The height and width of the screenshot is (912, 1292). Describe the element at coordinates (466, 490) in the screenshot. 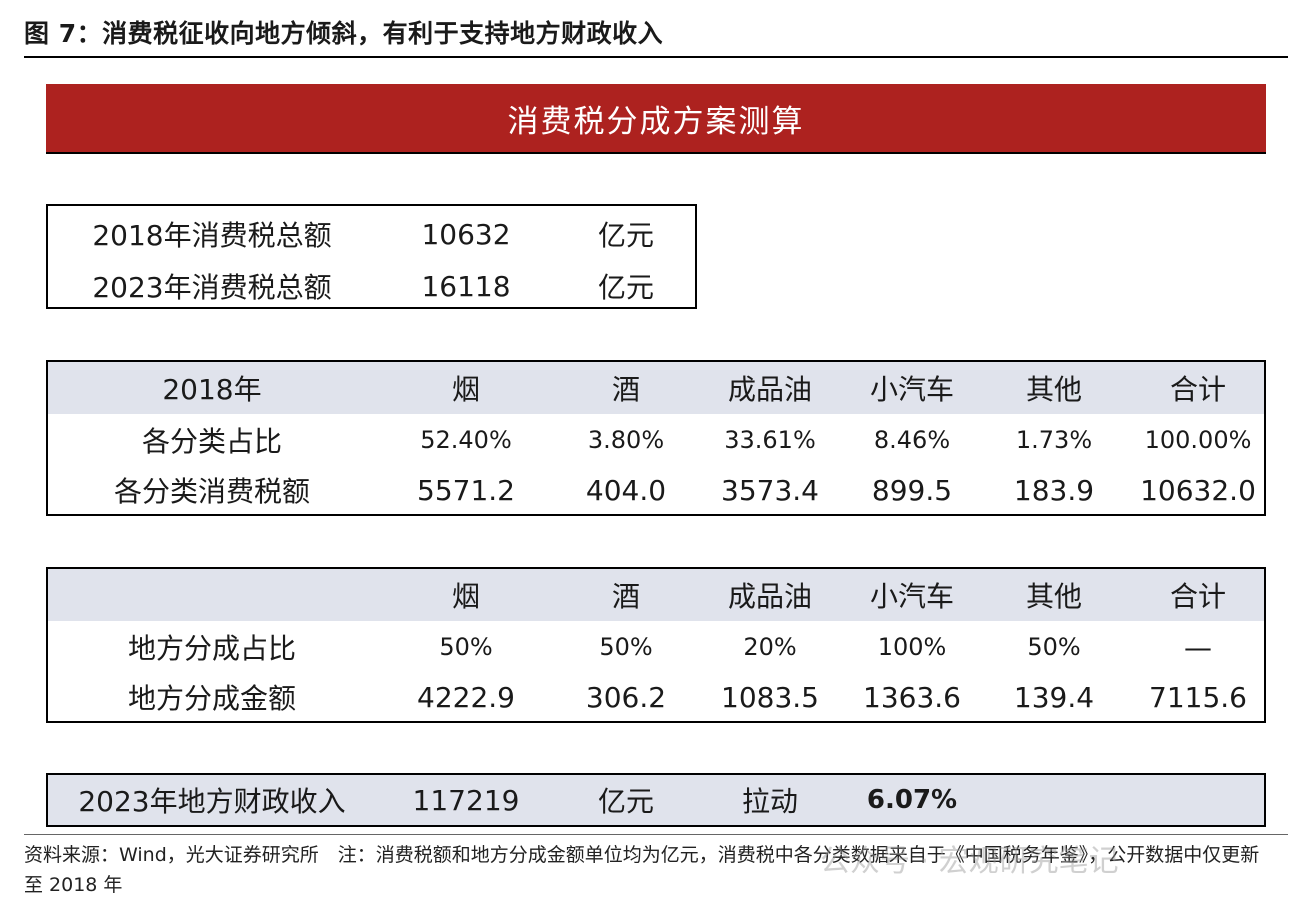

I see `table-cell: 5571.2` at that location.